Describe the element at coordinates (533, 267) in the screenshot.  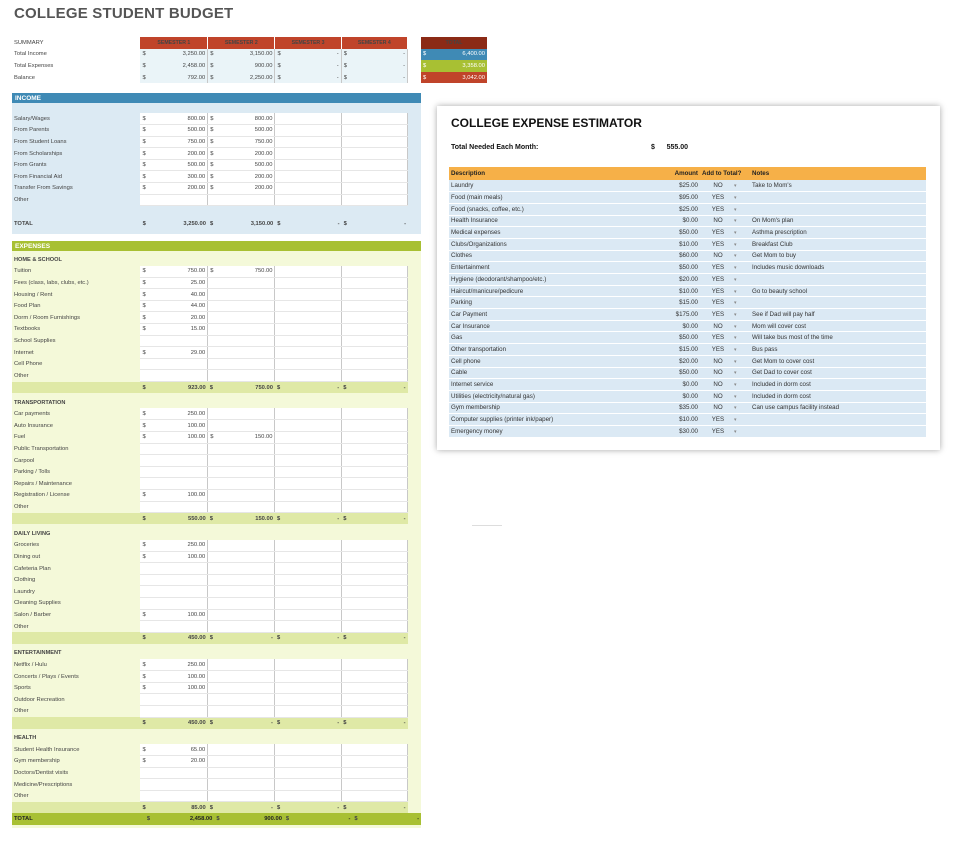
I see `expense-description: Entertainment` at that location.